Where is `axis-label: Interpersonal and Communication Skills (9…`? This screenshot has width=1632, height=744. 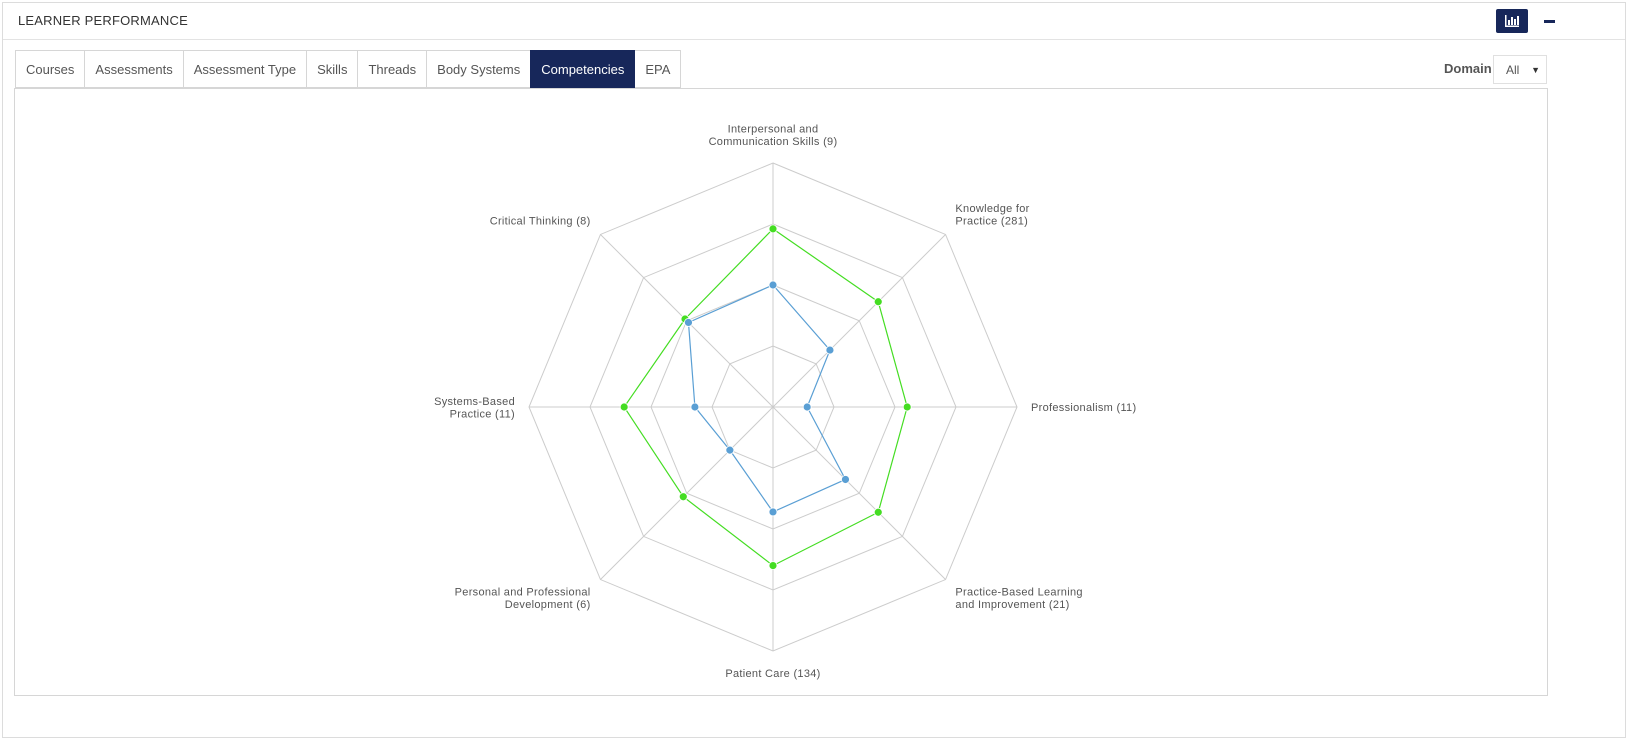 axis-label: Interpersonal and Communication Skills (9… is located at coordinates (773, 136).